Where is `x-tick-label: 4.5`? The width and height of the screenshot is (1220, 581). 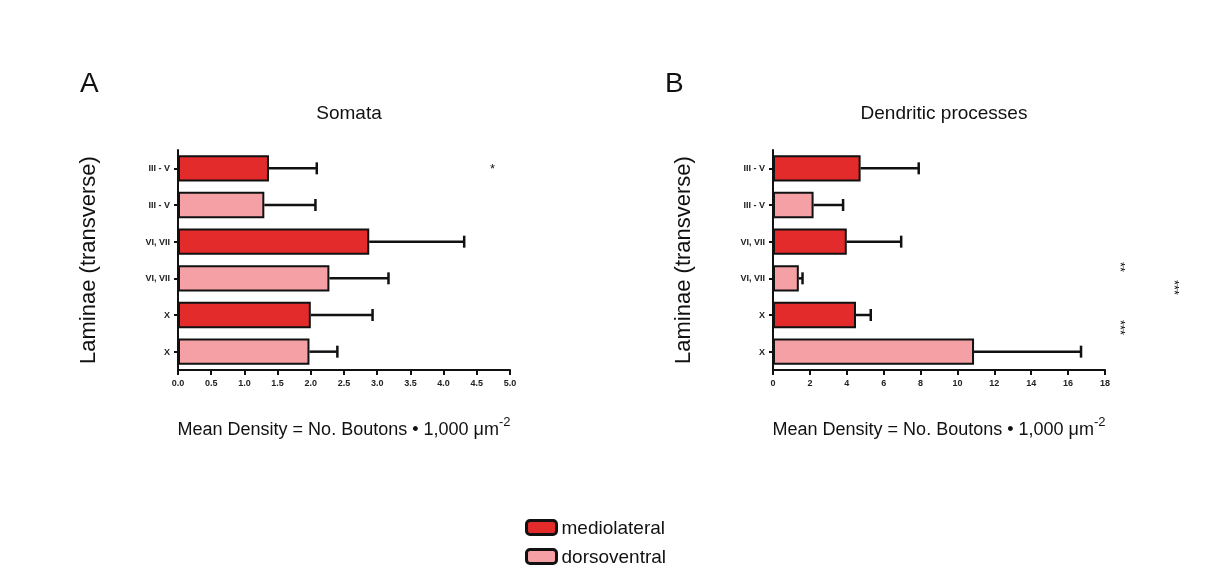
x-tick-label: 4.5 is located at coordinates (477, 382).